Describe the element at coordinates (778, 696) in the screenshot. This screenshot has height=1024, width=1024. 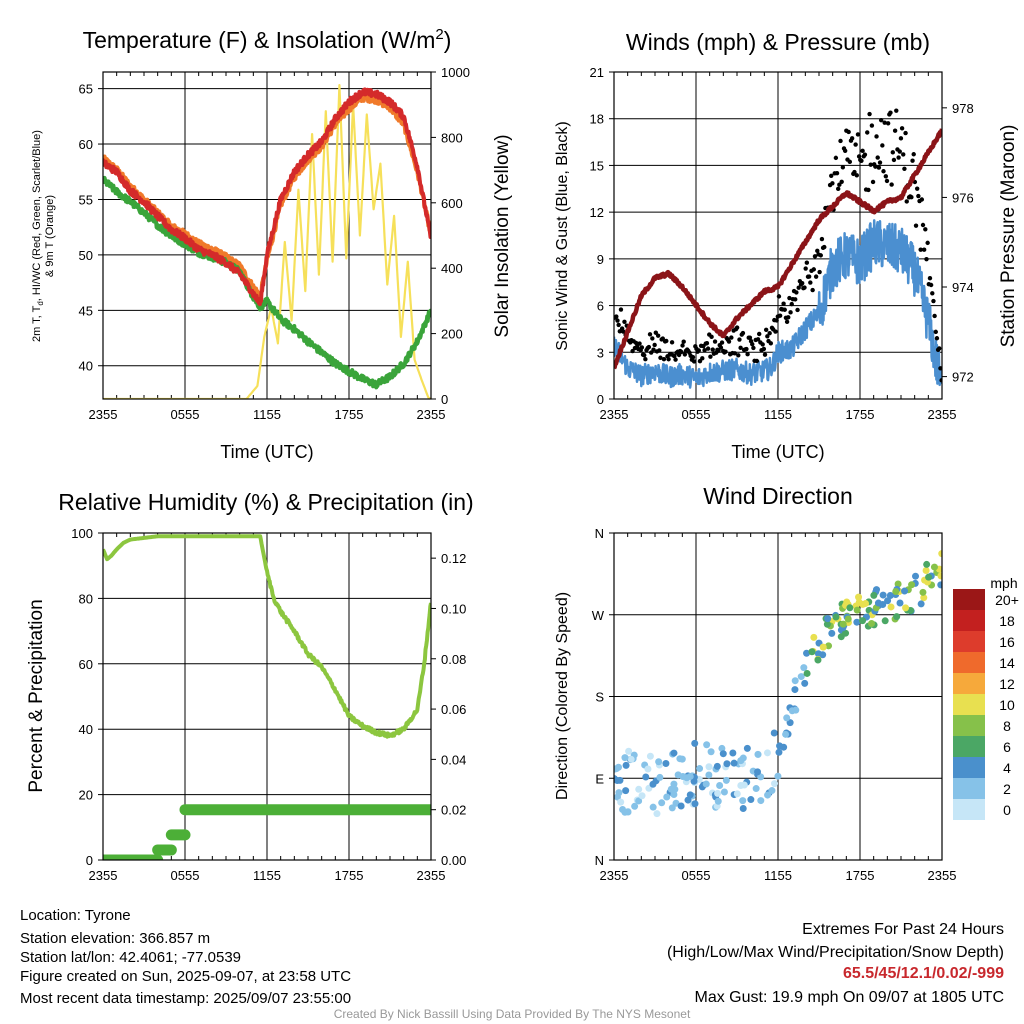
I see `dir-border` at that location.